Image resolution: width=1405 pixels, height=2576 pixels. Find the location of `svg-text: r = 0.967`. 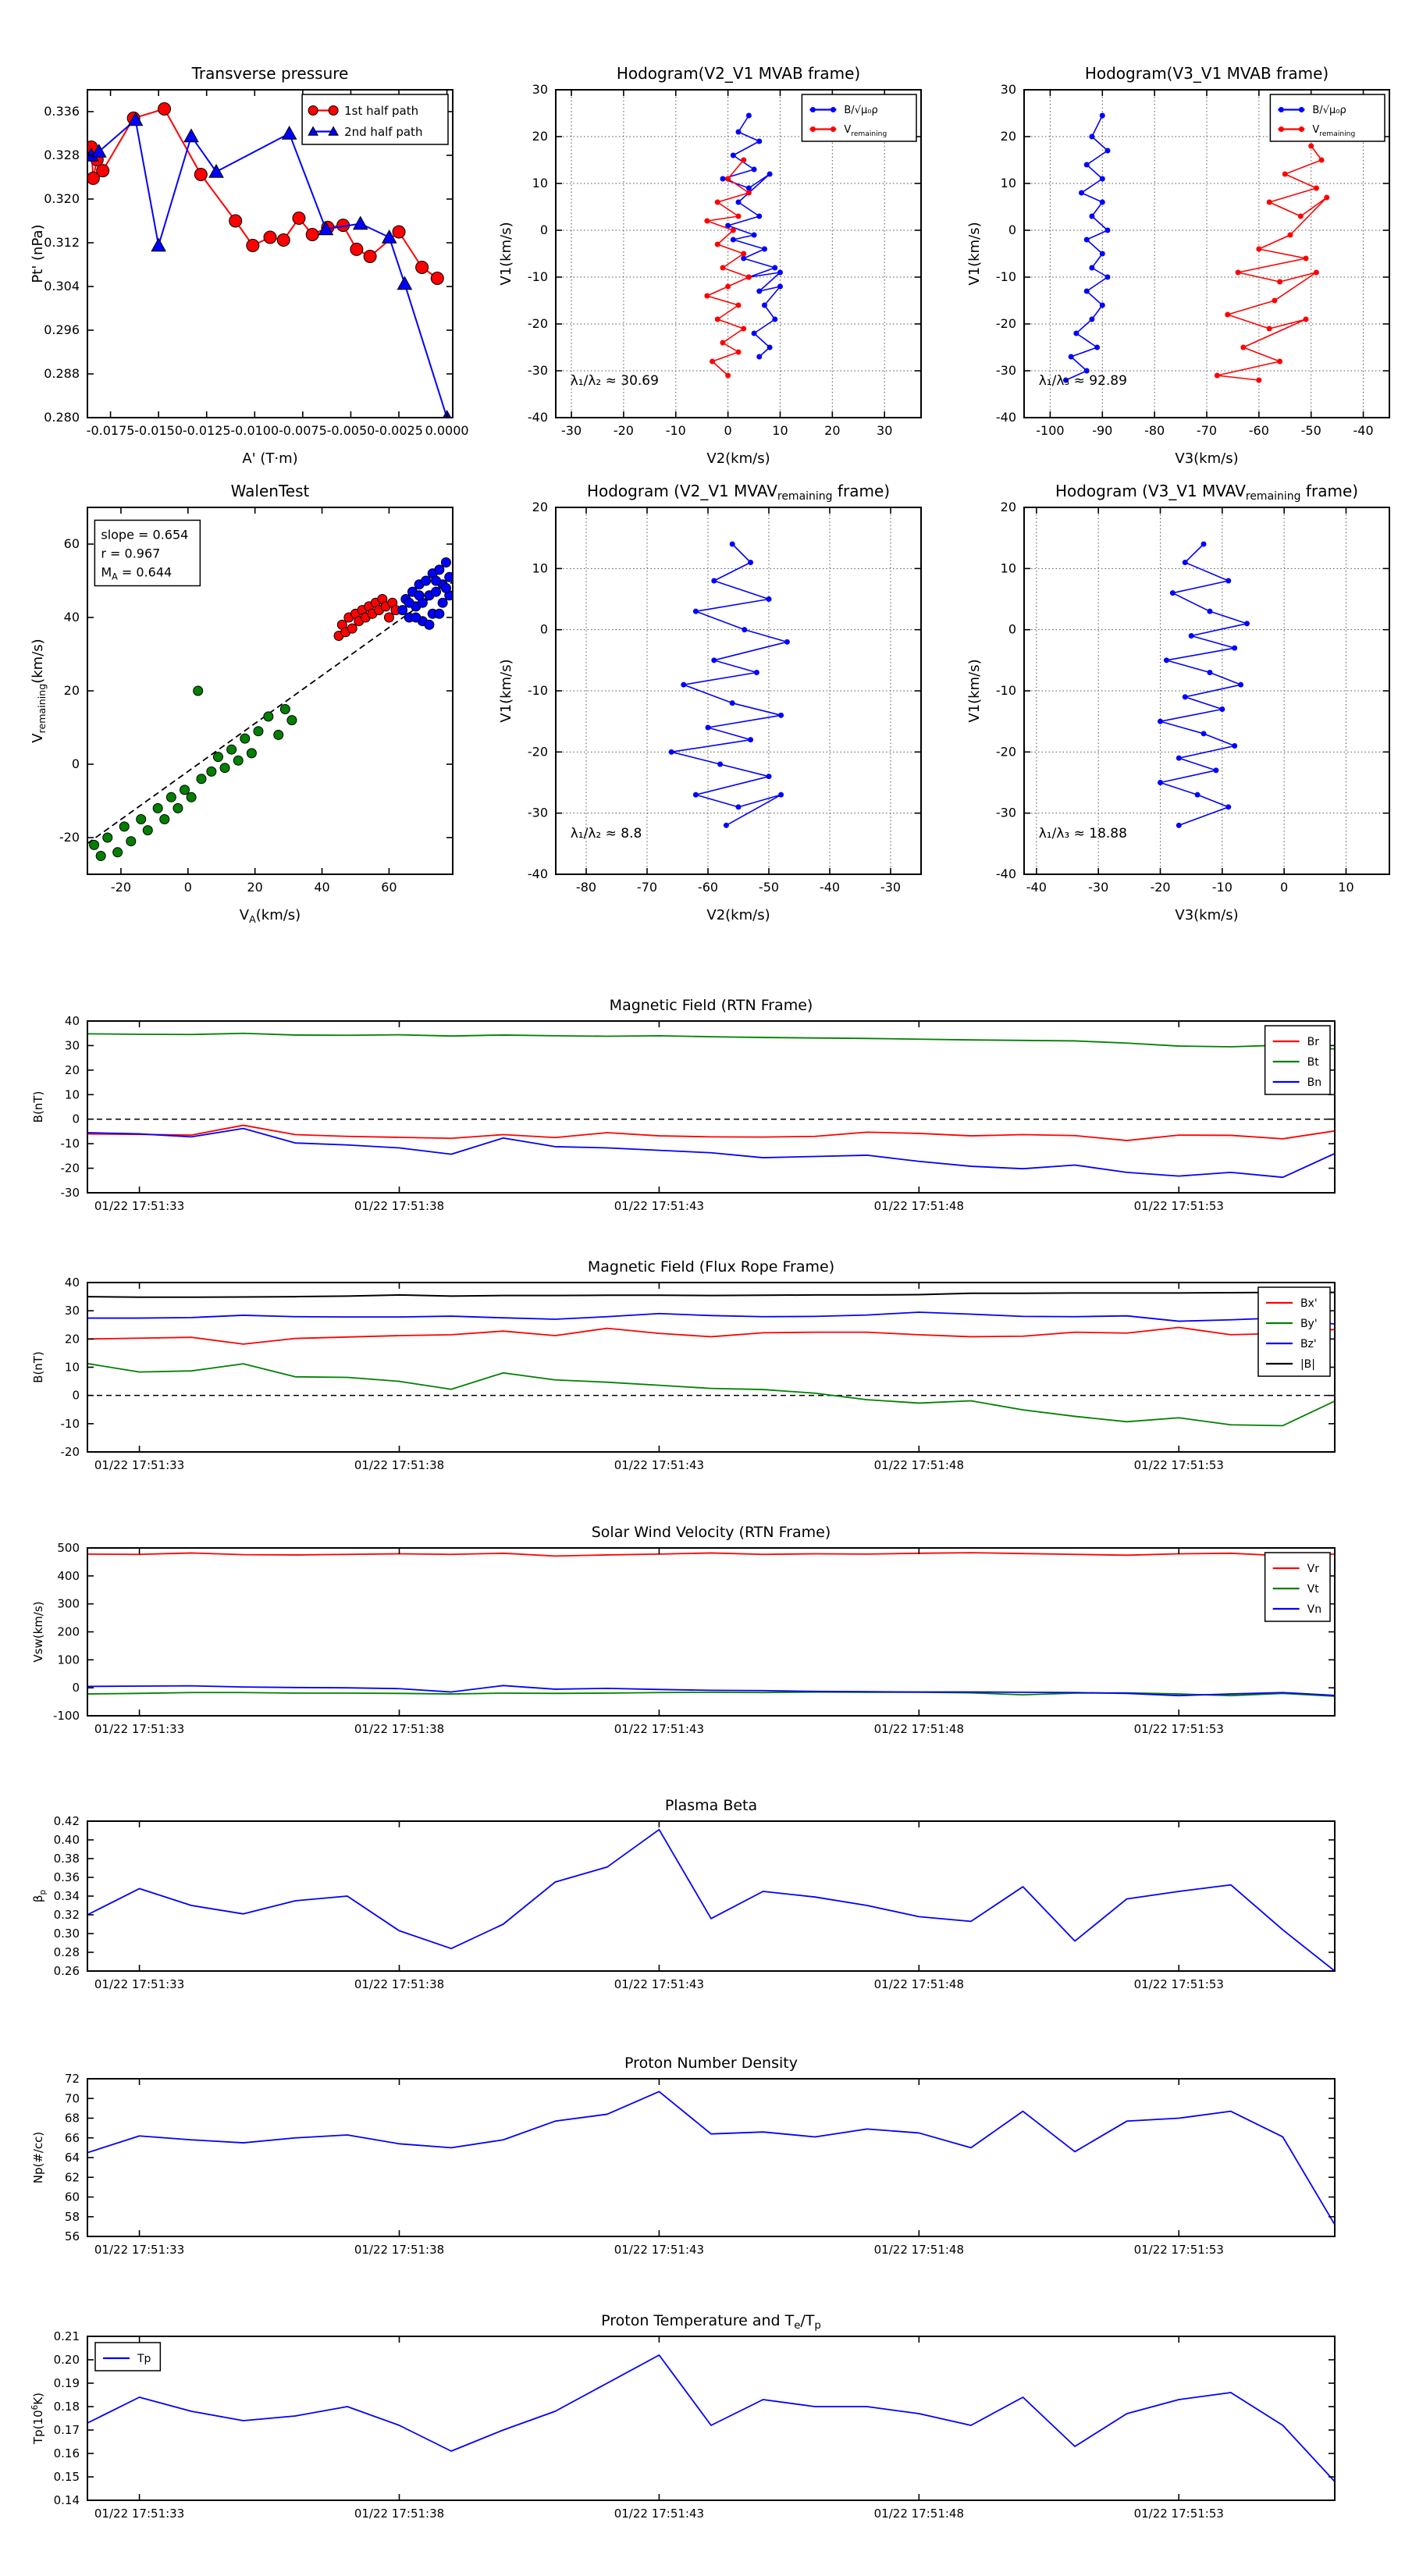

svg-text: r = 0.967 is located at coordinates (130, 553).